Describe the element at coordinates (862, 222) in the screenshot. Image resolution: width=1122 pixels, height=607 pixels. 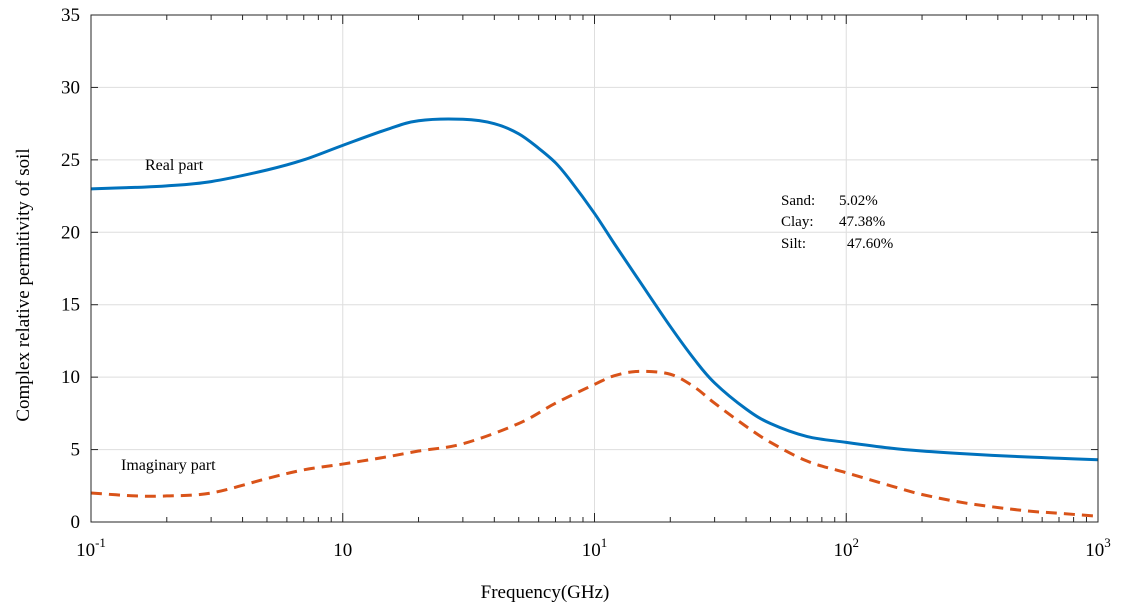
I see `composition-value-clay: 47.38%` at that location.